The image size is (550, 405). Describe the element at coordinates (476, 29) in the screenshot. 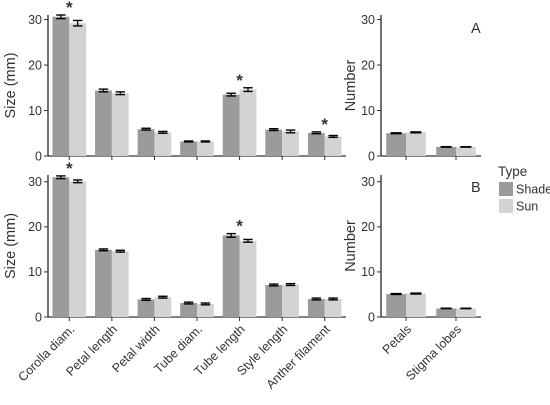

I see `panel-tag: A` at that location.